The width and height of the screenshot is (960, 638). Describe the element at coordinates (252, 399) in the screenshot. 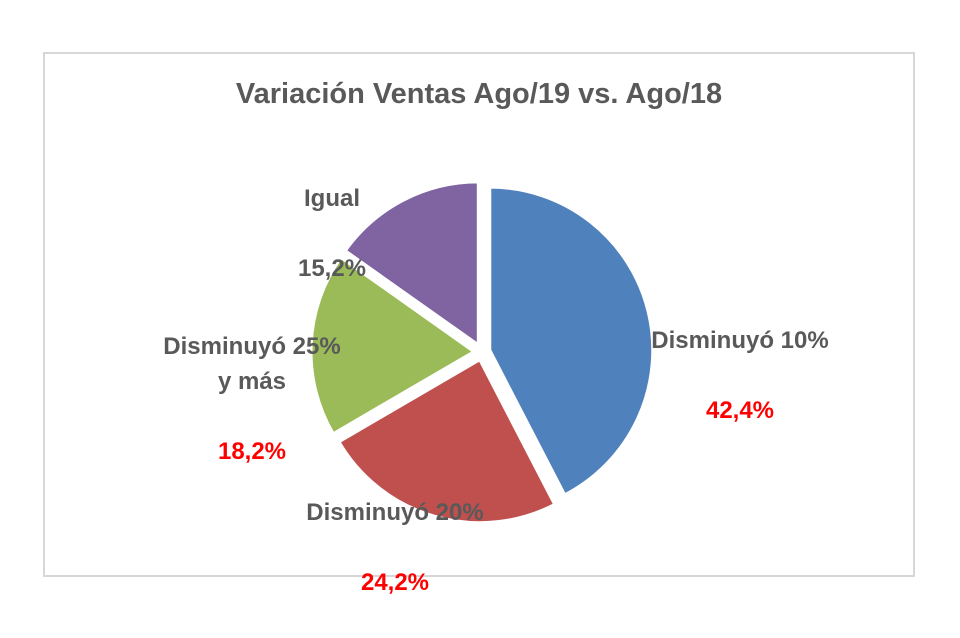

I see `slice-label-disminuyo-25-y-mas: Disminuyó 25% y más 18,2%` at that location.